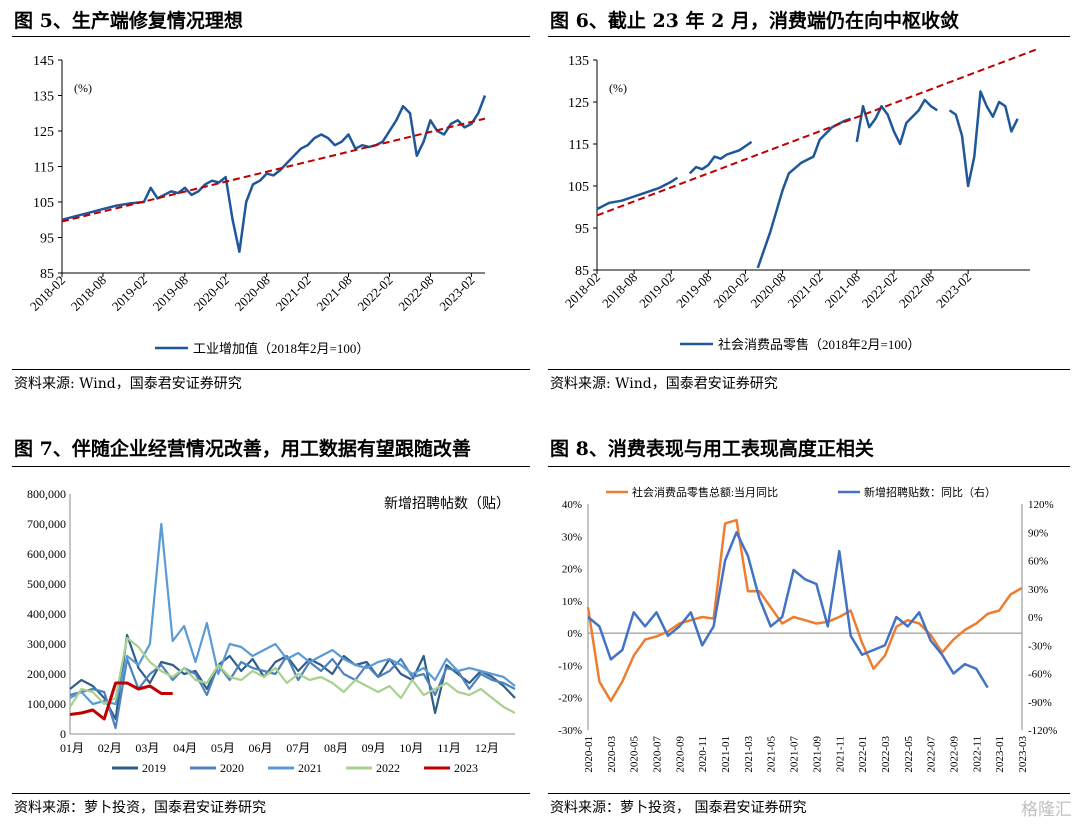  Describe the element at coordinates (232, 768) in the screenshot. I see `legend-label: 2020` at that location.